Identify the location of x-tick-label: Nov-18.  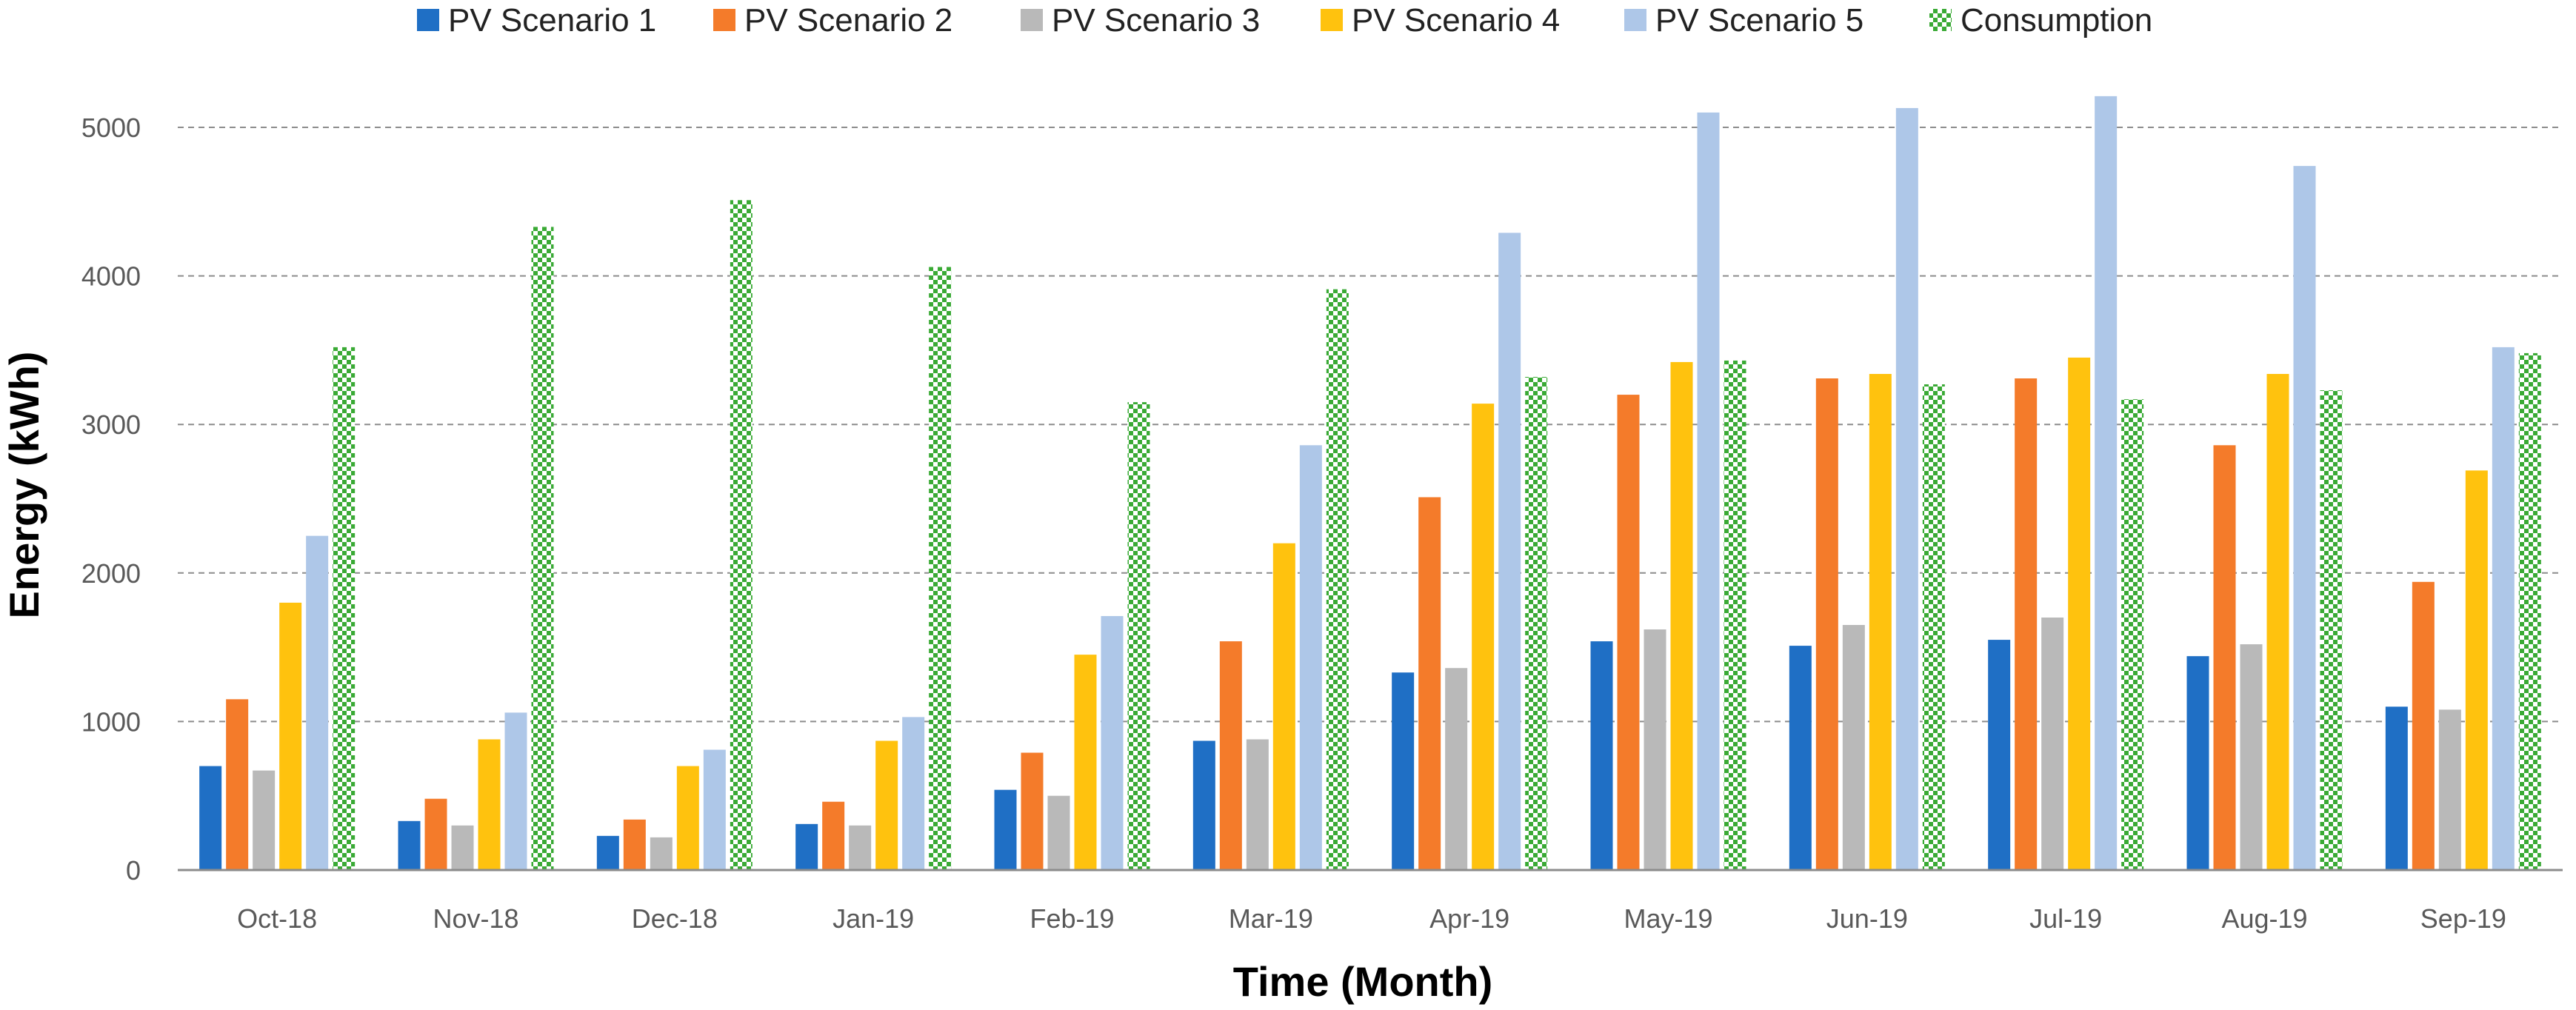
(475, 918).